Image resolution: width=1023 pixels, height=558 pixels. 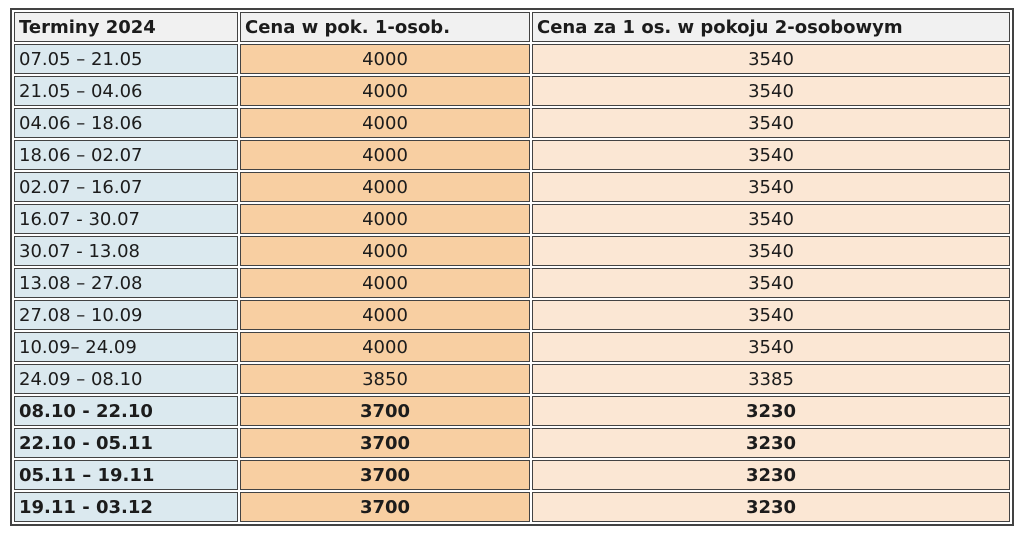 What do you see at coordinates (385, 379) in the screenshot?
I see `cell-single-room-price: 3850` at bounding box center [385, 379].